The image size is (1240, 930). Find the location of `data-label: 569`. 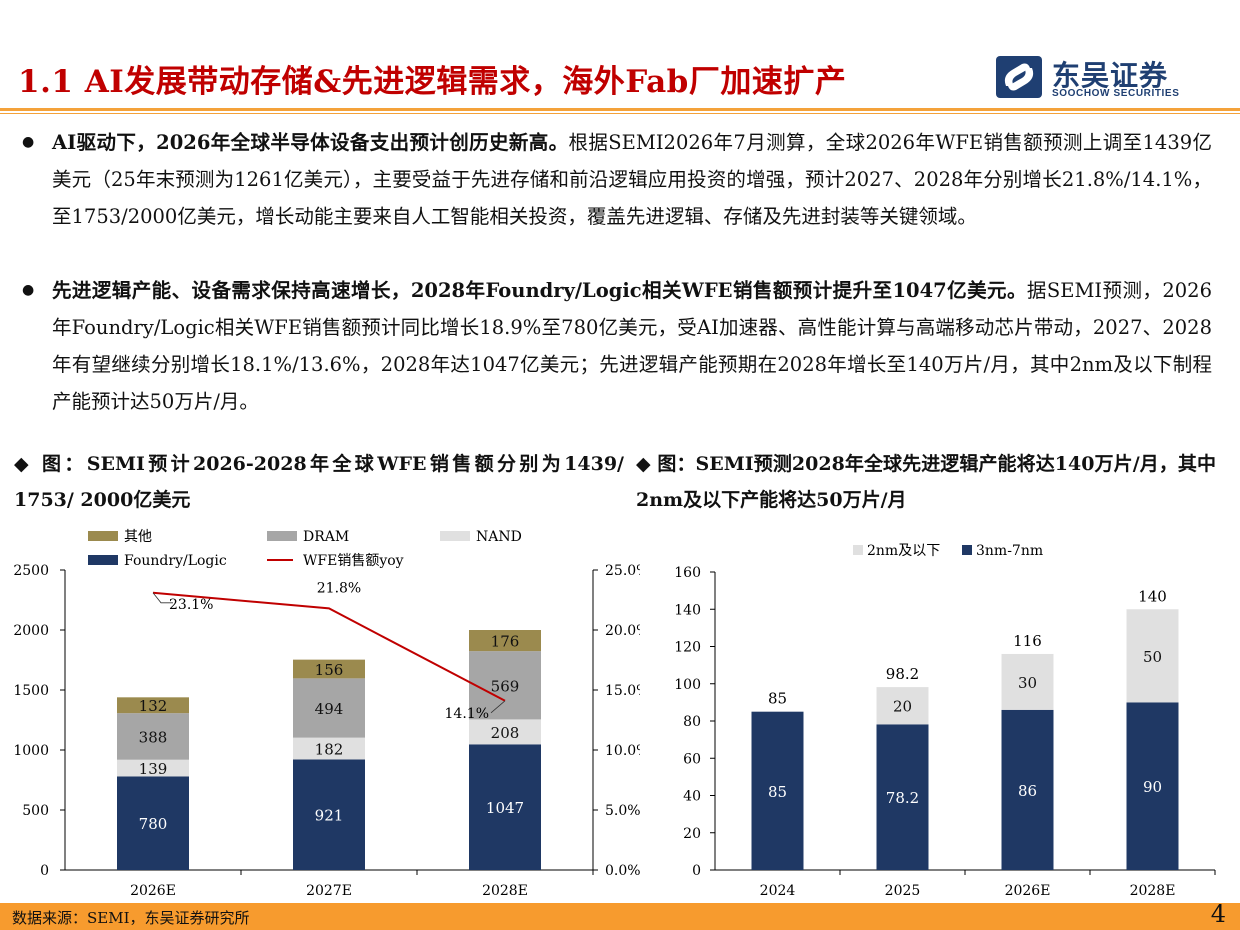

data-label: 569 is located at coordinates (505, 686).